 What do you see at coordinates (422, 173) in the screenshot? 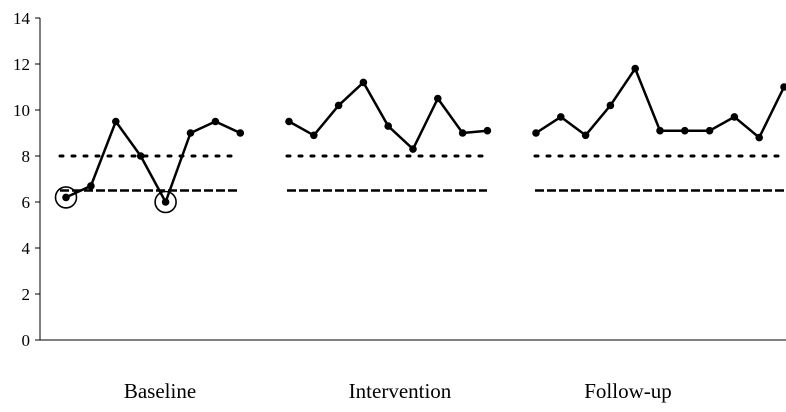
I see `reference-lines` at bounding box center [422, 173].